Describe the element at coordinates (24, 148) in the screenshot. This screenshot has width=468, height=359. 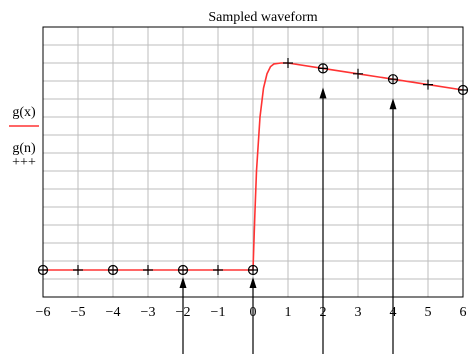
I see `legend-label-gn: g(n)` at that location.